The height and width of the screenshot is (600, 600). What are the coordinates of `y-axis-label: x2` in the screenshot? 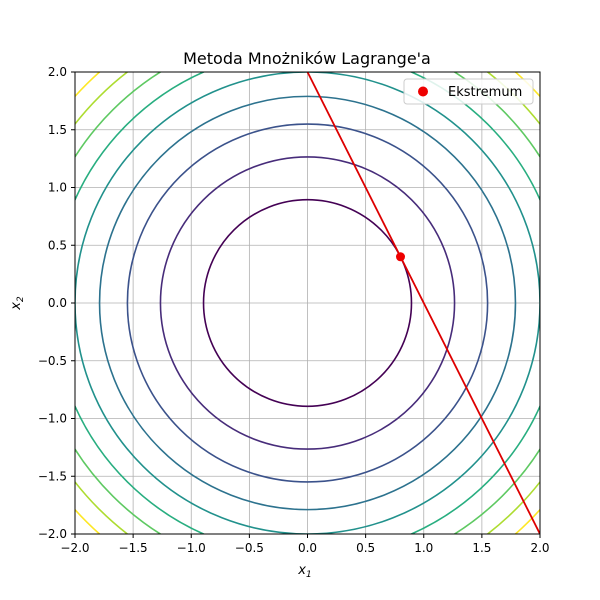 It's located at (17, 303).